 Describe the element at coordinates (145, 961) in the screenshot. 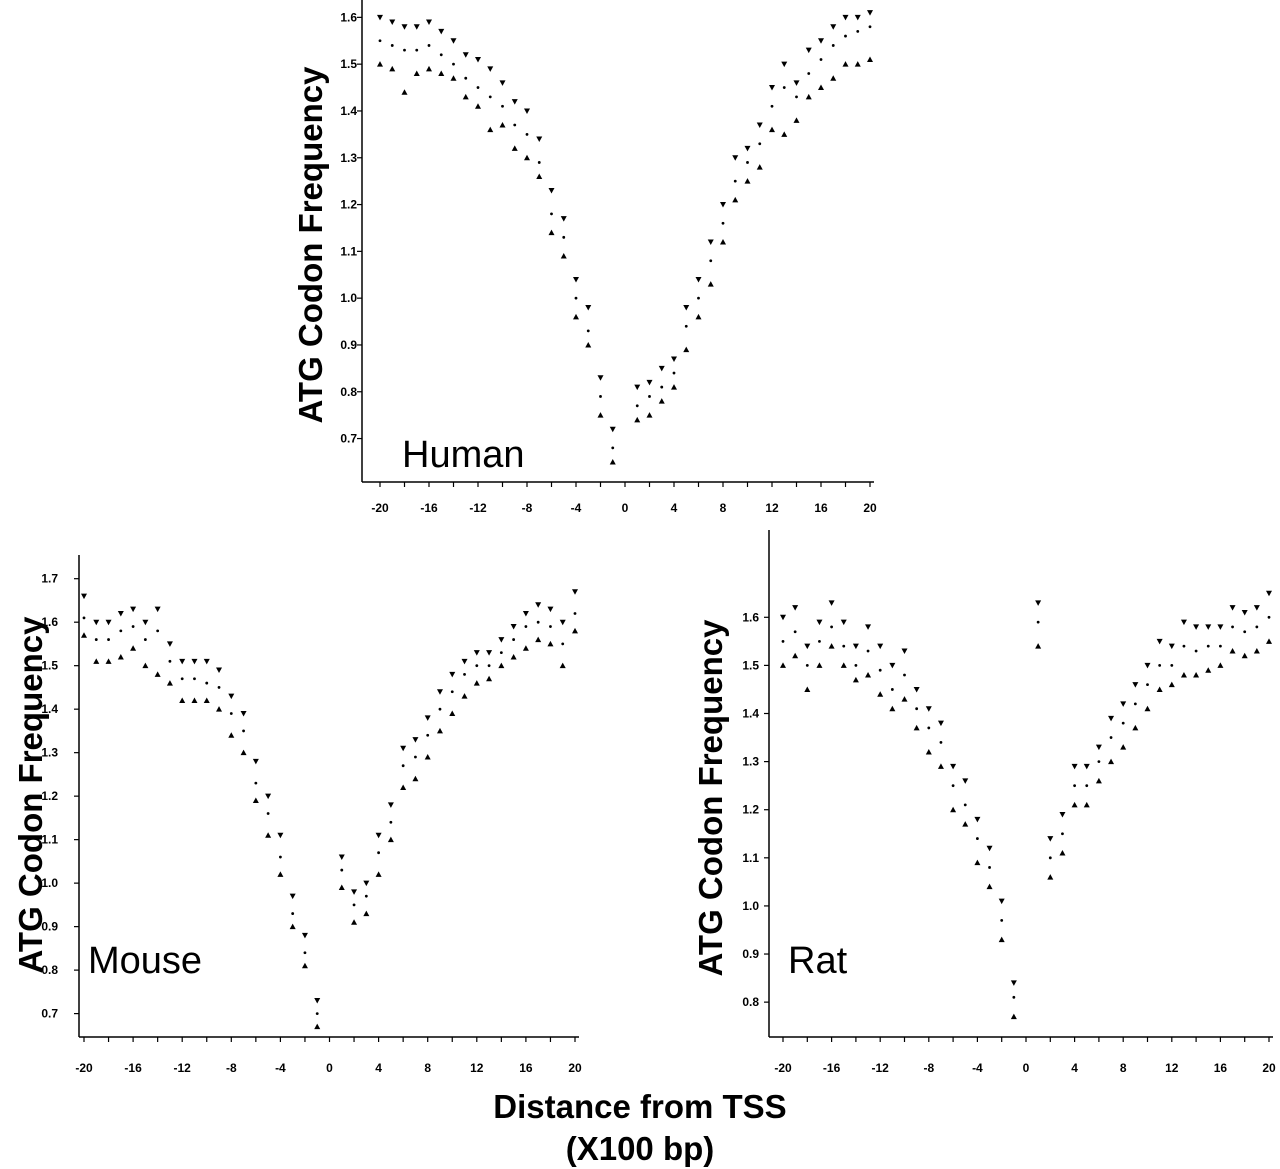

I see `panel-title: Mouse` at that location.